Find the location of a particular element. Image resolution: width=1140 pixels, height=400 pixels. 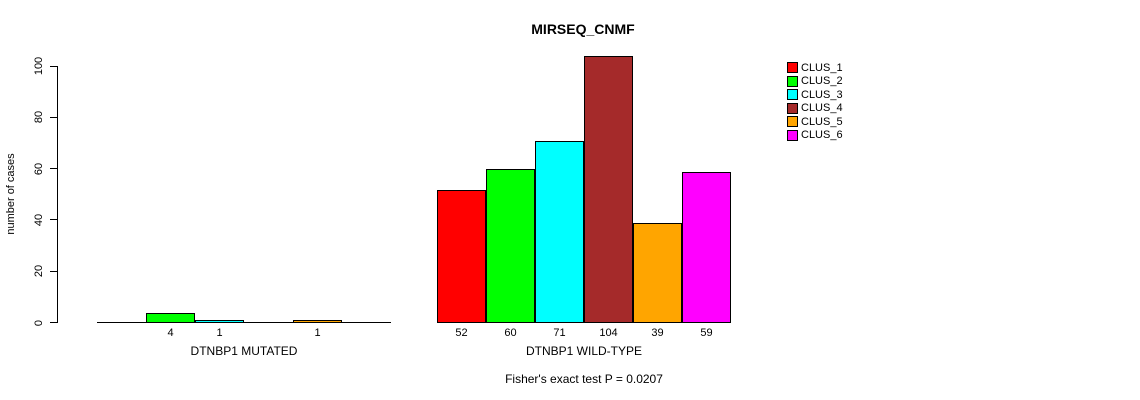

legend-item: CLUS_4 is located at coordinates (815, 109).